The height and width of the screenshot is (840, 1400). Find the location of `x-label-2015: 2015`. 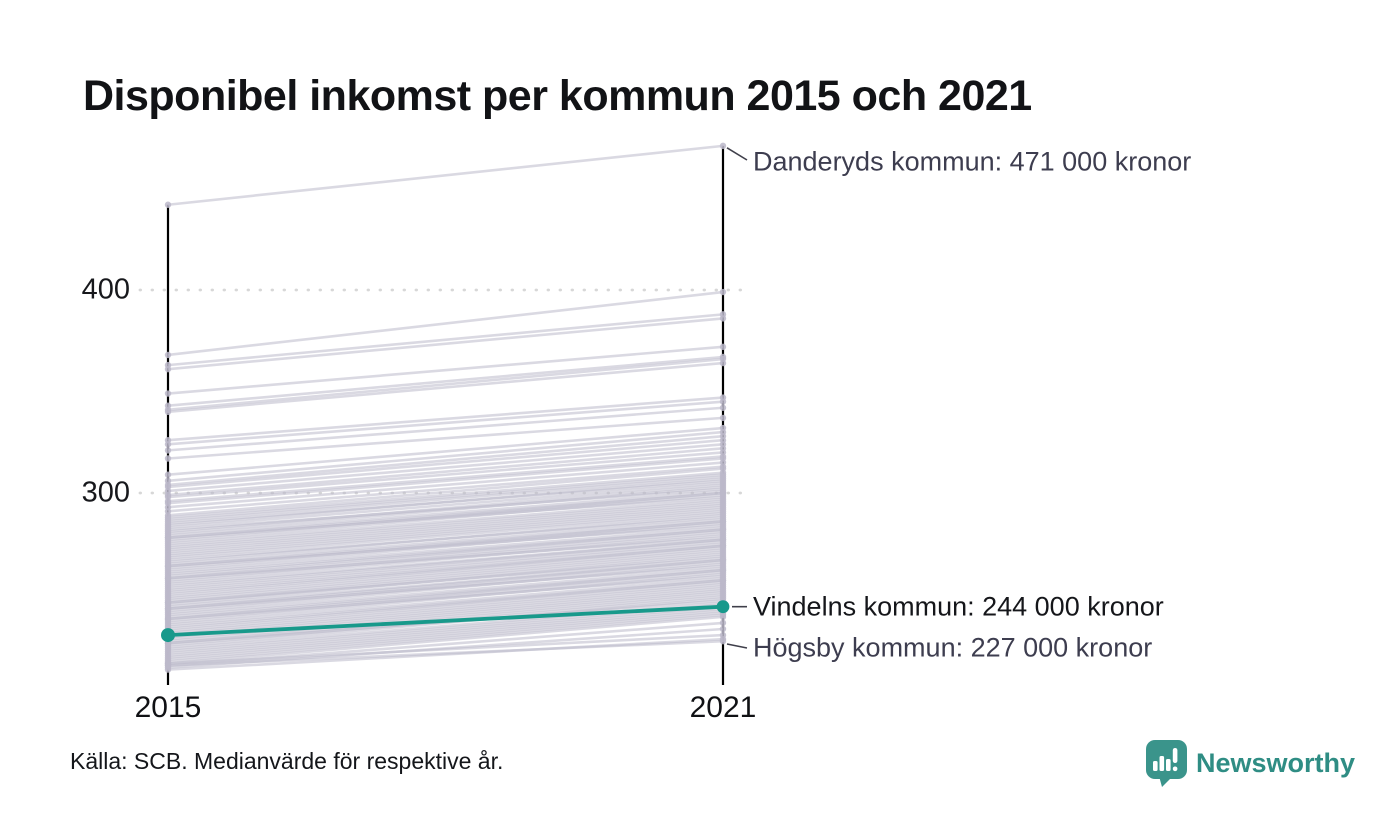

x-label-2015: 2015 is located at coordinates (168, 707).